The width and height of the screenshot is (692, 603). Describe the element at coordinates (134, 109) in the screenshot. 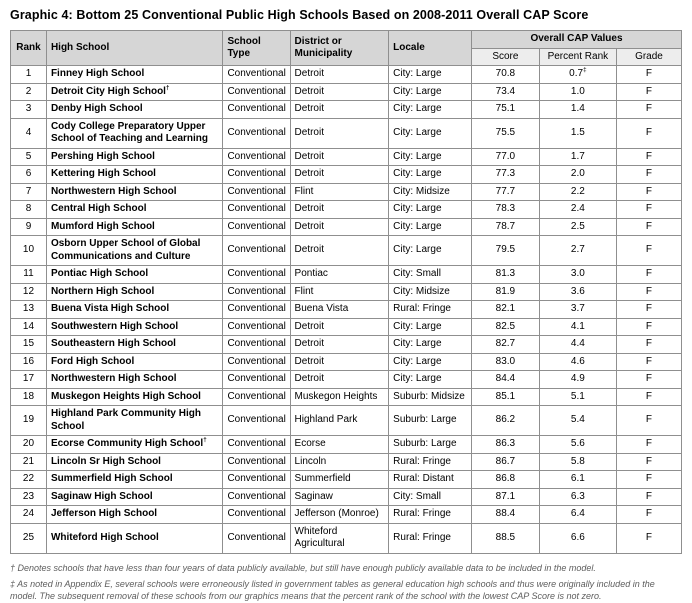

I see `cell-high-school: Denby High School` at that location.